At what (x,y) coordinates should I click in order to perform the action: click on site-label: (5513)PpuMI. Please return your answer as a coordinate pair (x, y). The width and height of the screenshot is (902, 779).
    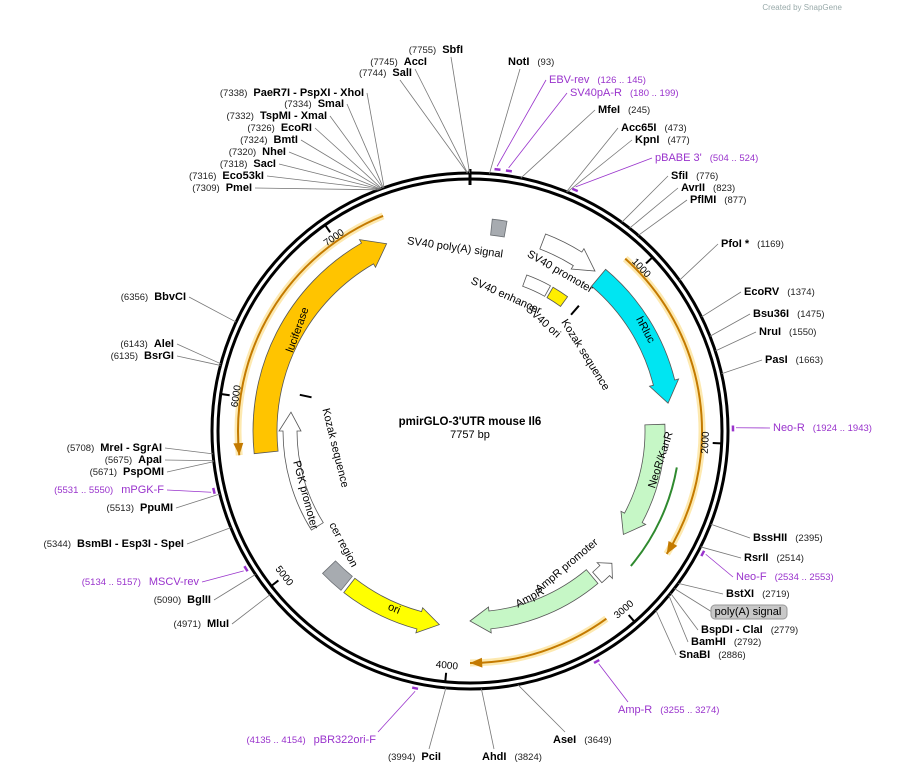
    Looking at the image, I should click on (140, 508).